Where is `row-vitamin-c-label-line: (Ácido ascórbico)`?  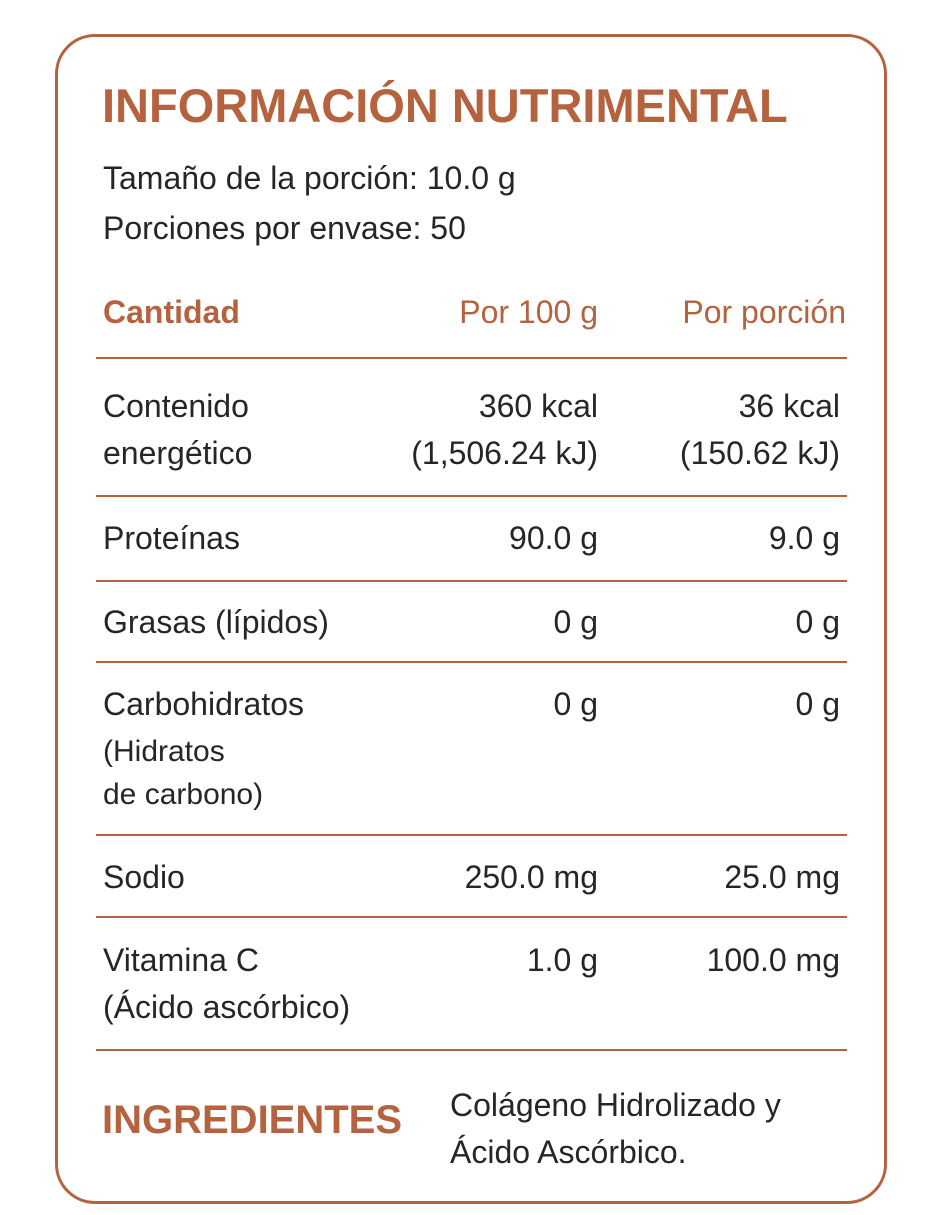 row-vitamin-c-label-line: (Ácido ascórbico) is located at coordinates (227, 1007).